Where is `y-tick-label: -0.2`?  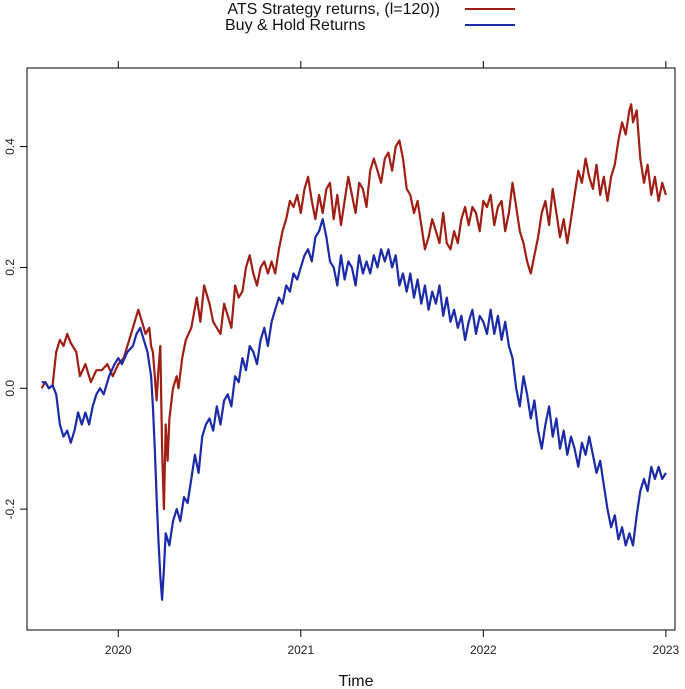
y-tick-label: -0.2 is located at coordinates (10, 508).